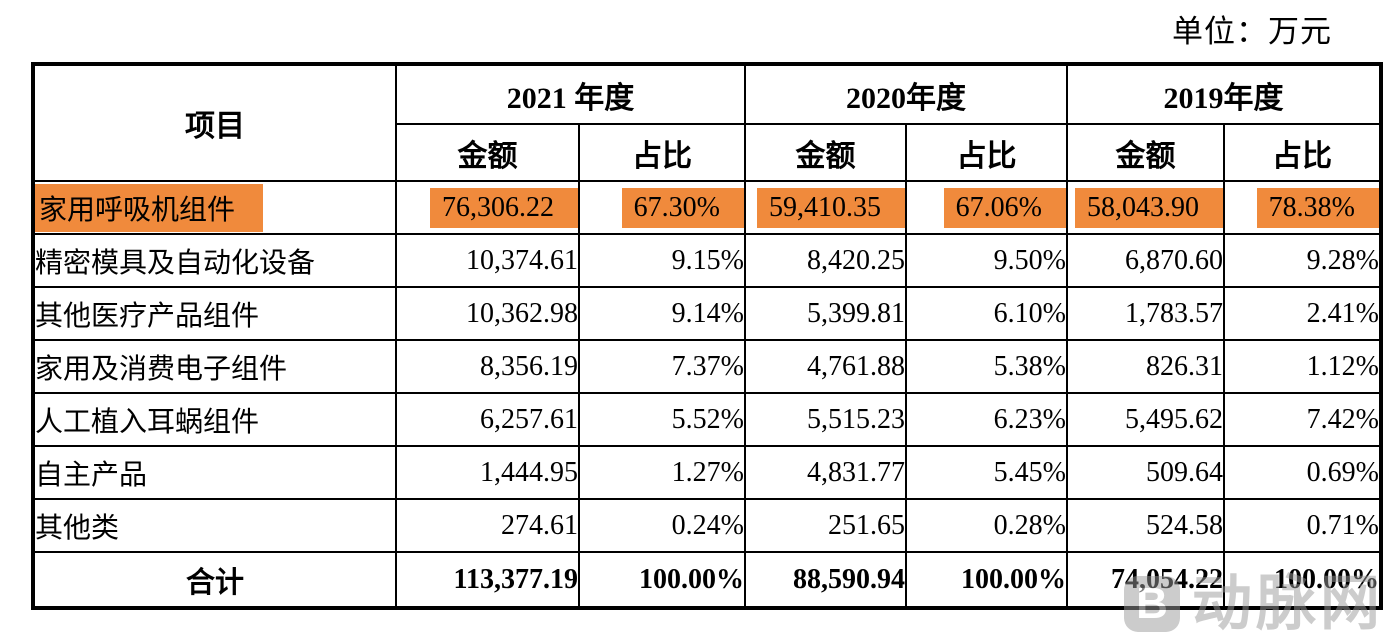  I want to click on unit-label: 单位：万元, so click(1252, 31).